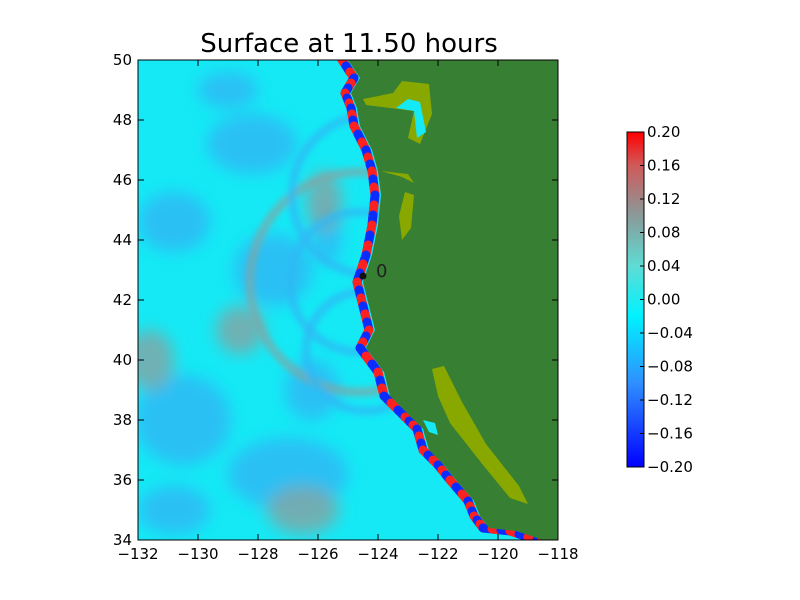 The image size is (800, 600). I want to click on y-tick-label: 38, so click(122, 420).